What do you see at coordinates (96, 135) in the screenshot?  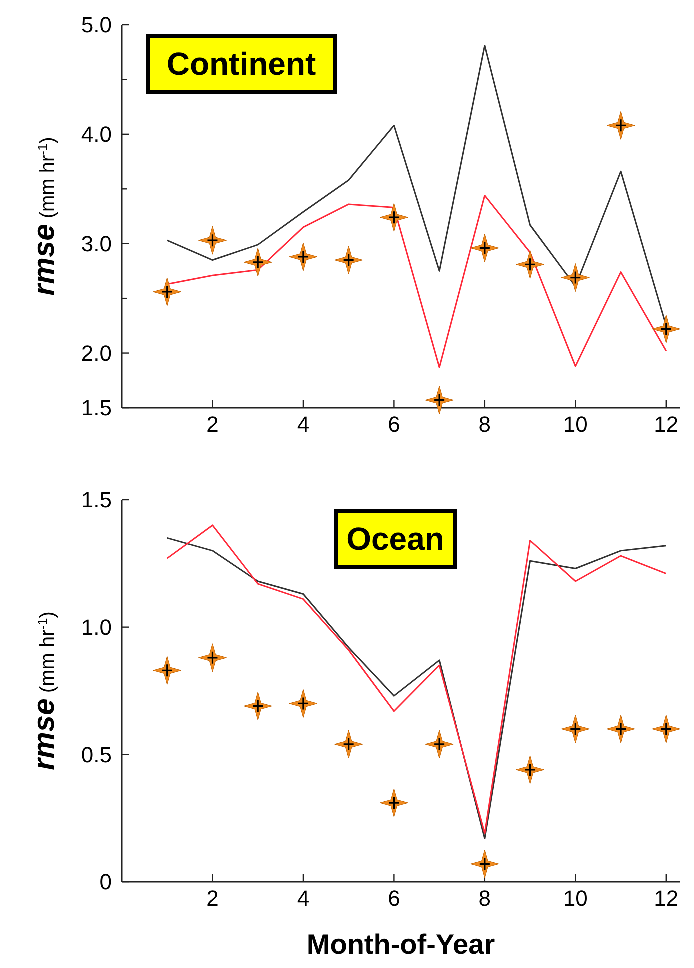 I see `y-tick-label: 4.0` at bounding box center [96, 135].